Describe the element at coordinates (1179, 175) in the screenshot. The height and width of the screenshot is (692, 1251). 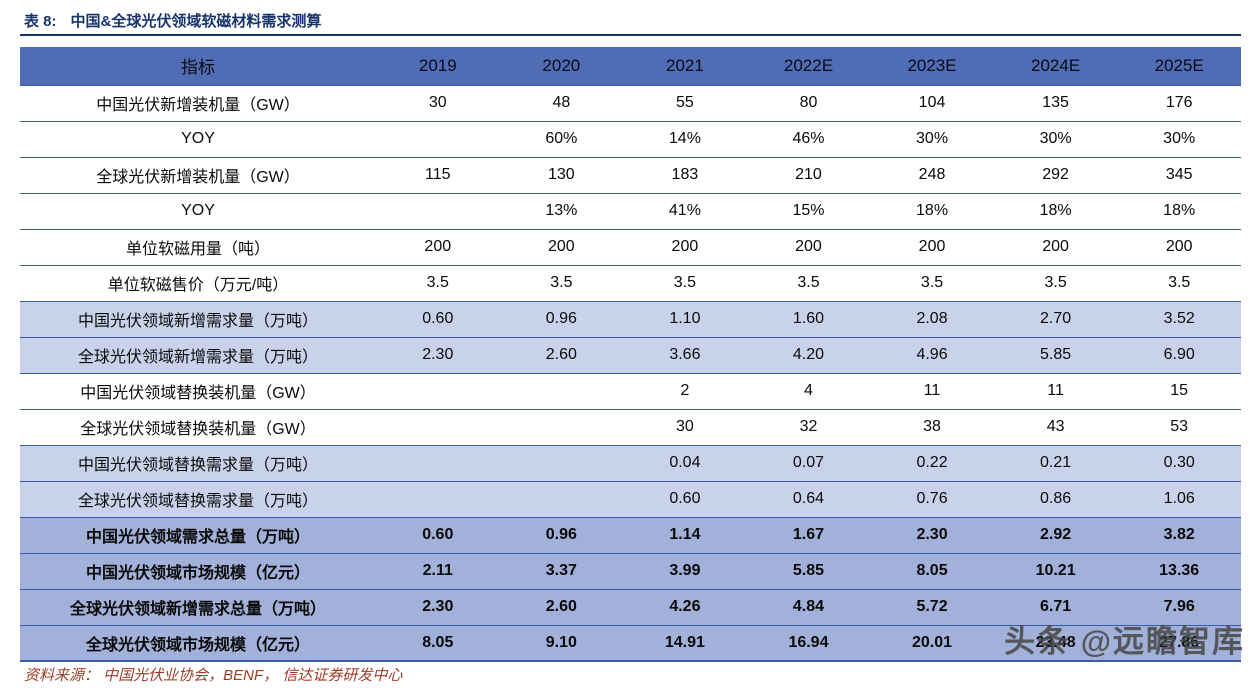
I see `cell-value: 345` at that location.